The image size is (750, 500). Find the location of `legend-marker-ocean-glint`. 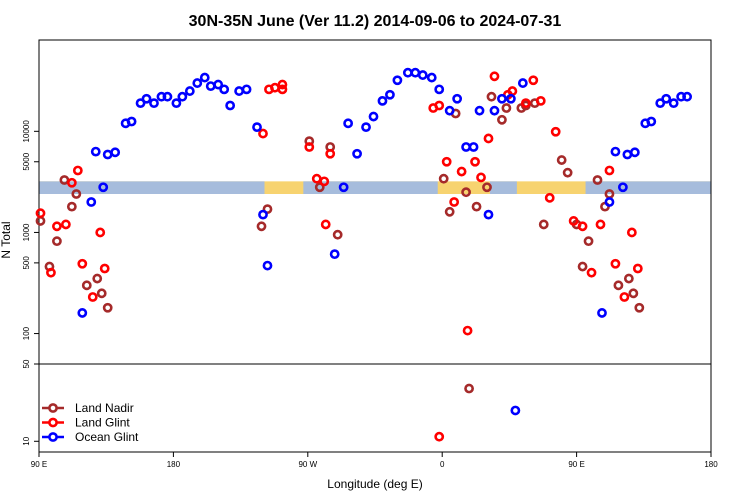

legend-marker-ocean-glint is located at coordinates (53, 437).